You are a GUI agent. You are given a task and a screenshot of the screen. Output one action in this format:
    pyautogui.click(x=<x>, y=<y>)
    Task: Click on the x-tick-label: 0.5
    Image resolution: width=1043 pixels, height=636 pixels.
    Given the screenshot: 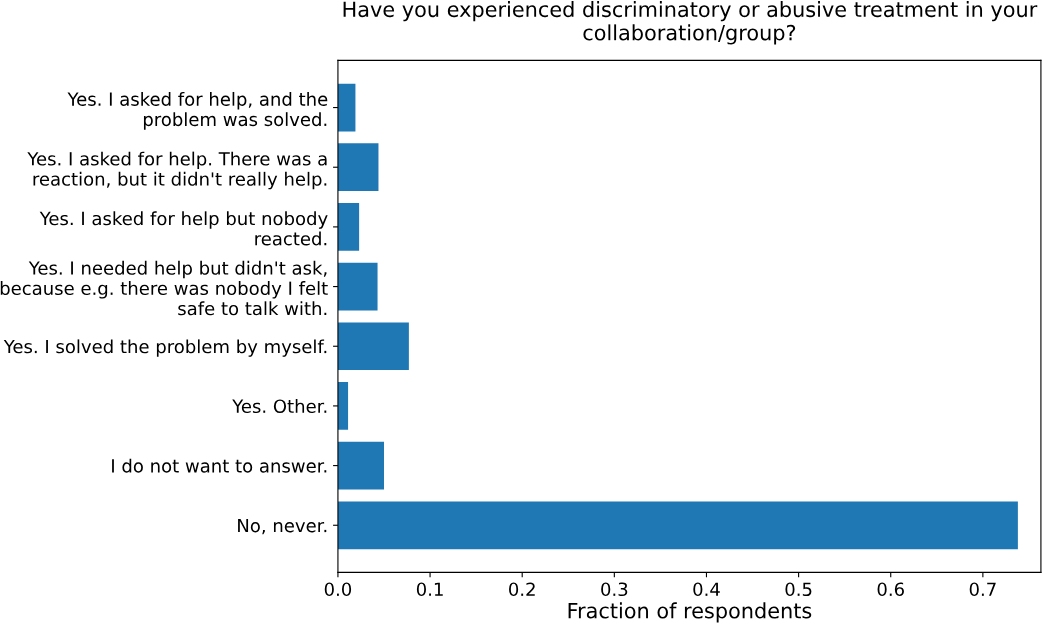 What is the action you would take?
    pyautogui.click(x=798, y=589)
    